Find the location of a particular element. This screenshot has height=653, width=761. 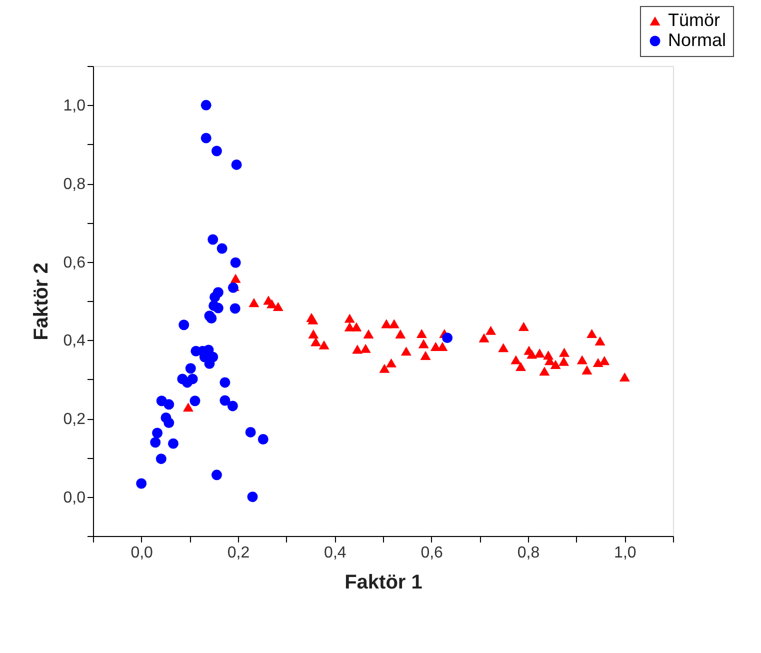

x-tick-label: 0,8 is located at coordinates (528, 553).